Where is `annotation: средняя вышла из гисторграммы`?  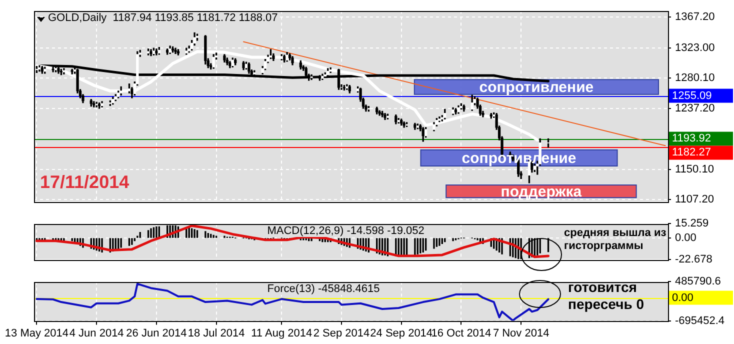
annotation: средняя вышла из гисторграммы is located at coordinates (616, 240).